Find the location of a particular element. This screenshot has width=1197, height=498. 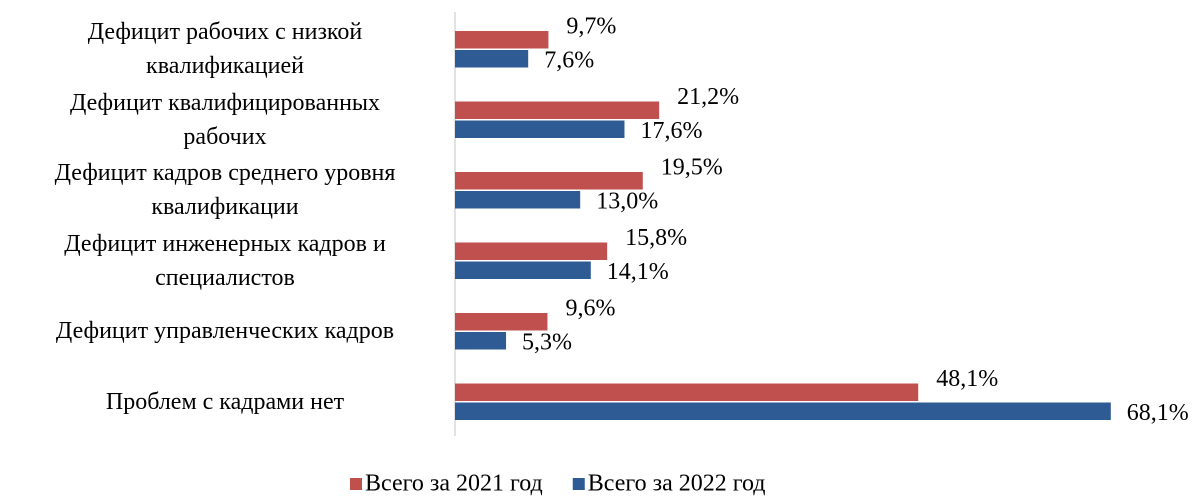

category-label: Дефицит рабочих с низкой квалификацией is located at coordinates (225, 49).